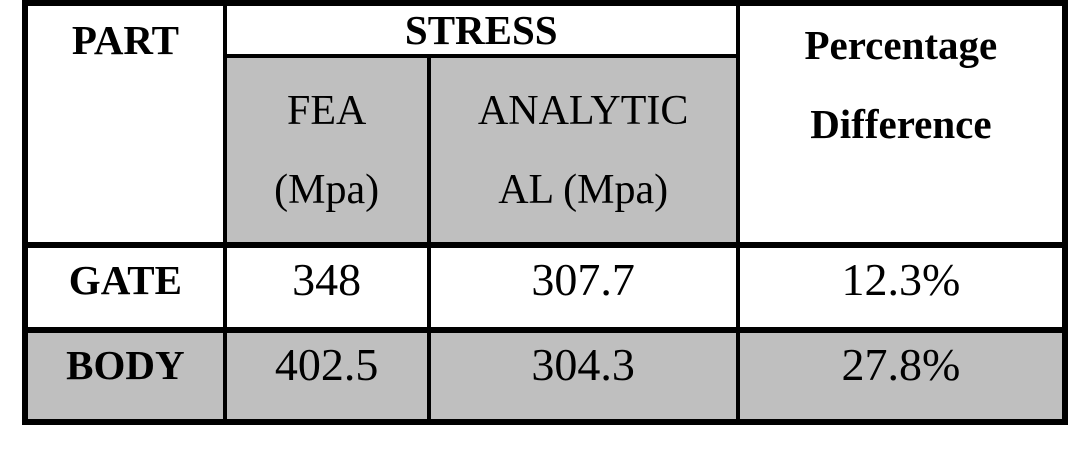 The image size is (1072, 475). I want to click on gate-fea-value: 348, so click(326, 287).